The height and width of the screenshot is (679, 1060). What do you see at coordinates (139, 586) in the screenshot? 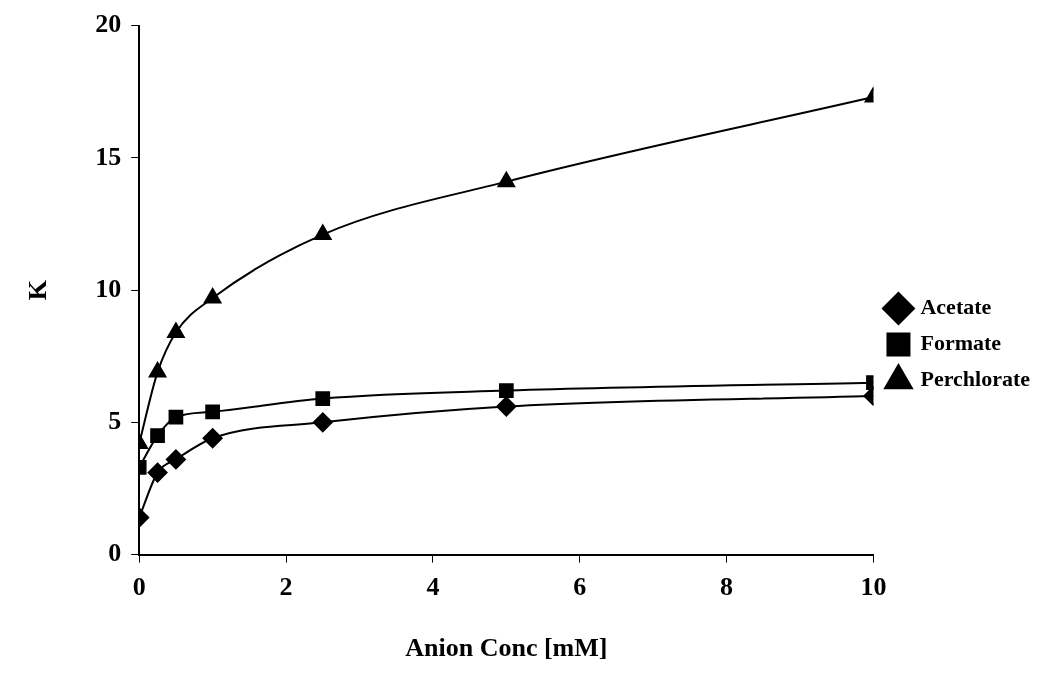
I see `x-tick-label: 0` at bounding box center [139, 586].